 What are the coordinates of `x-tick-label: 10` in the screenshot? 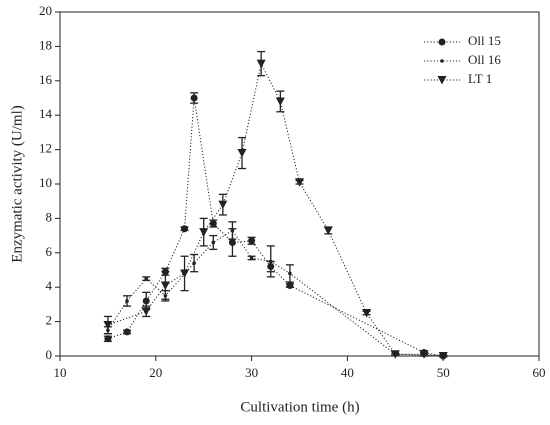 It's located at (60, 372).